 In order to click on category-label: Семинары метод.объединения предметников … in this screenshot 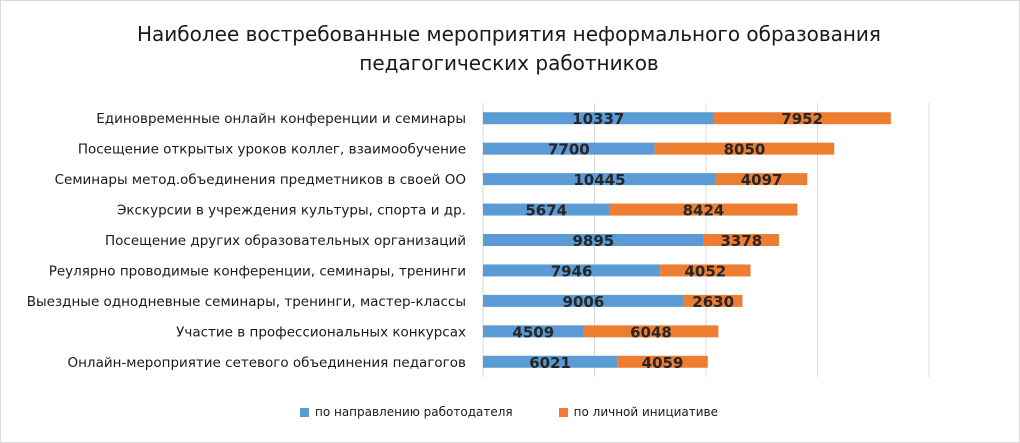, I will do `click(260, 180)`.